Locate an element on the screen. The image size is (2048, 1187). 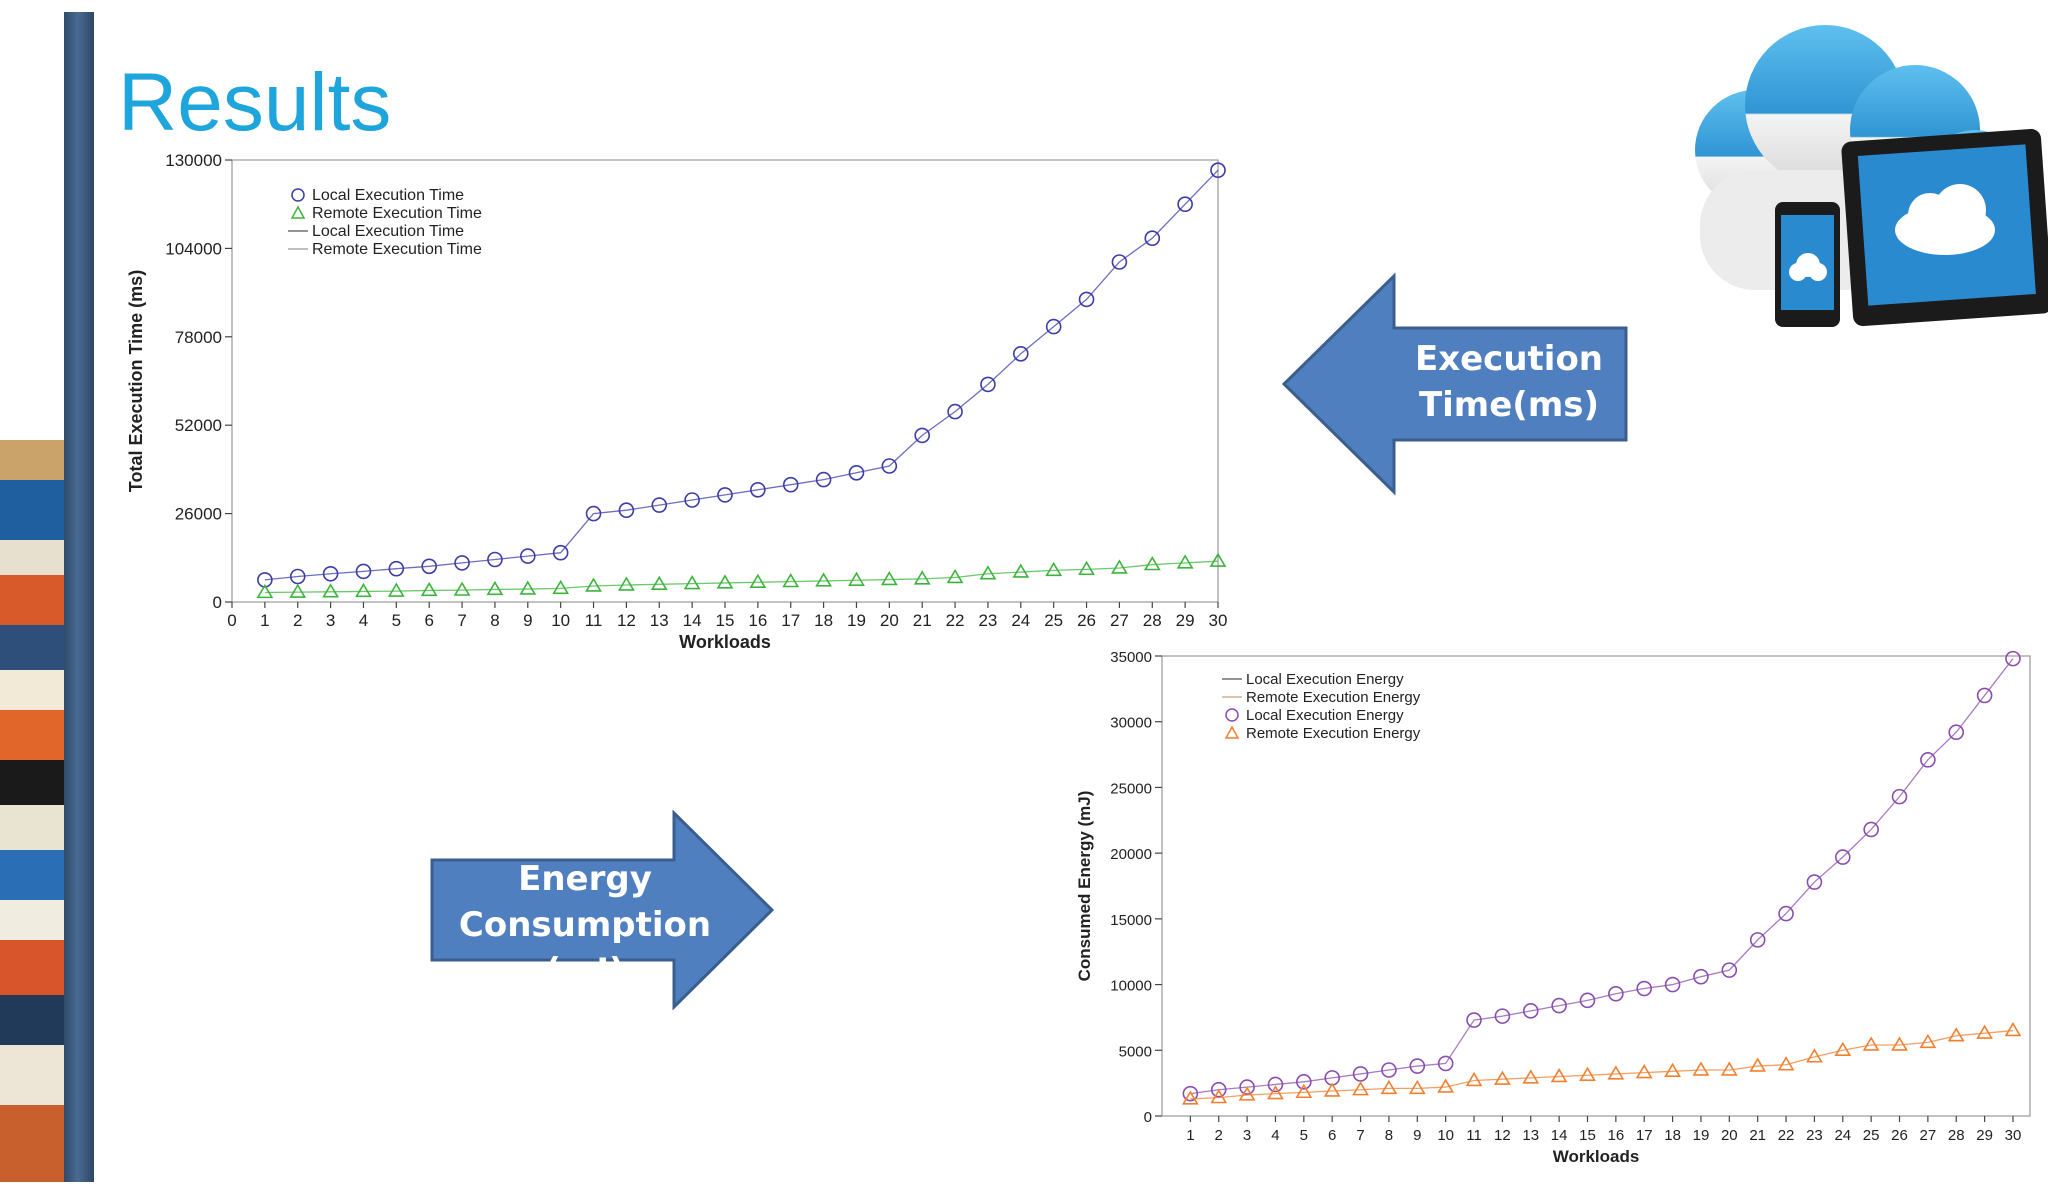
x-tick-label: 21 is located at coordinates (1757, 1135).